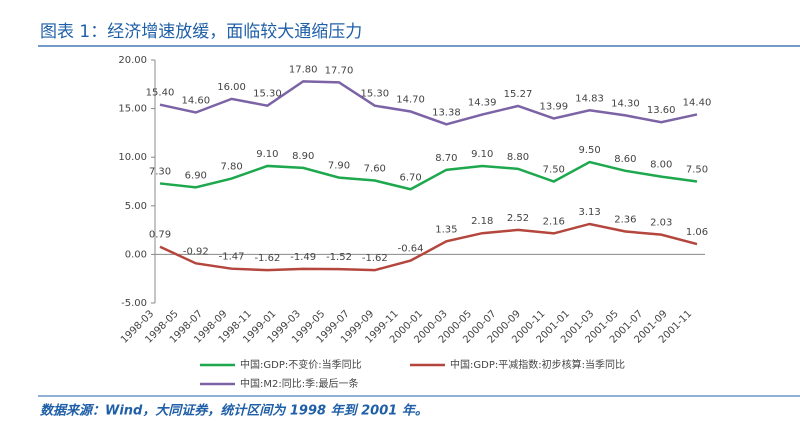 This screenshot has height=431, width=800. Describe the element at coordinates (589, 150) in the screenshot. I see `data-label: 9.50` at that location.